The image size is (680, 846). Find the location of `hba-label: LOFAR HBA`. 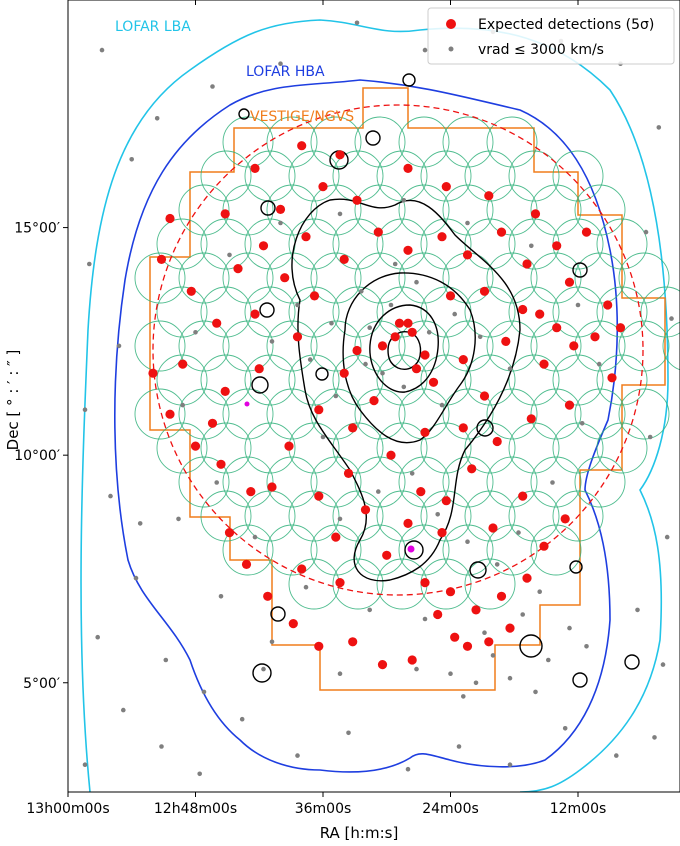

hba-label: LOFAR HBA is located at coordinates (285, 72).